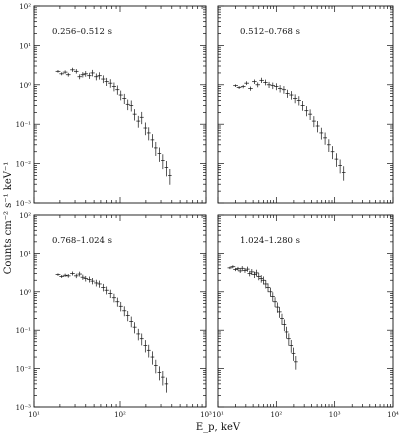  What do you see at coordinates (335, 415) in the screenshot?
I see `x-tick-label: 10³` at bounding box center [335, 415].